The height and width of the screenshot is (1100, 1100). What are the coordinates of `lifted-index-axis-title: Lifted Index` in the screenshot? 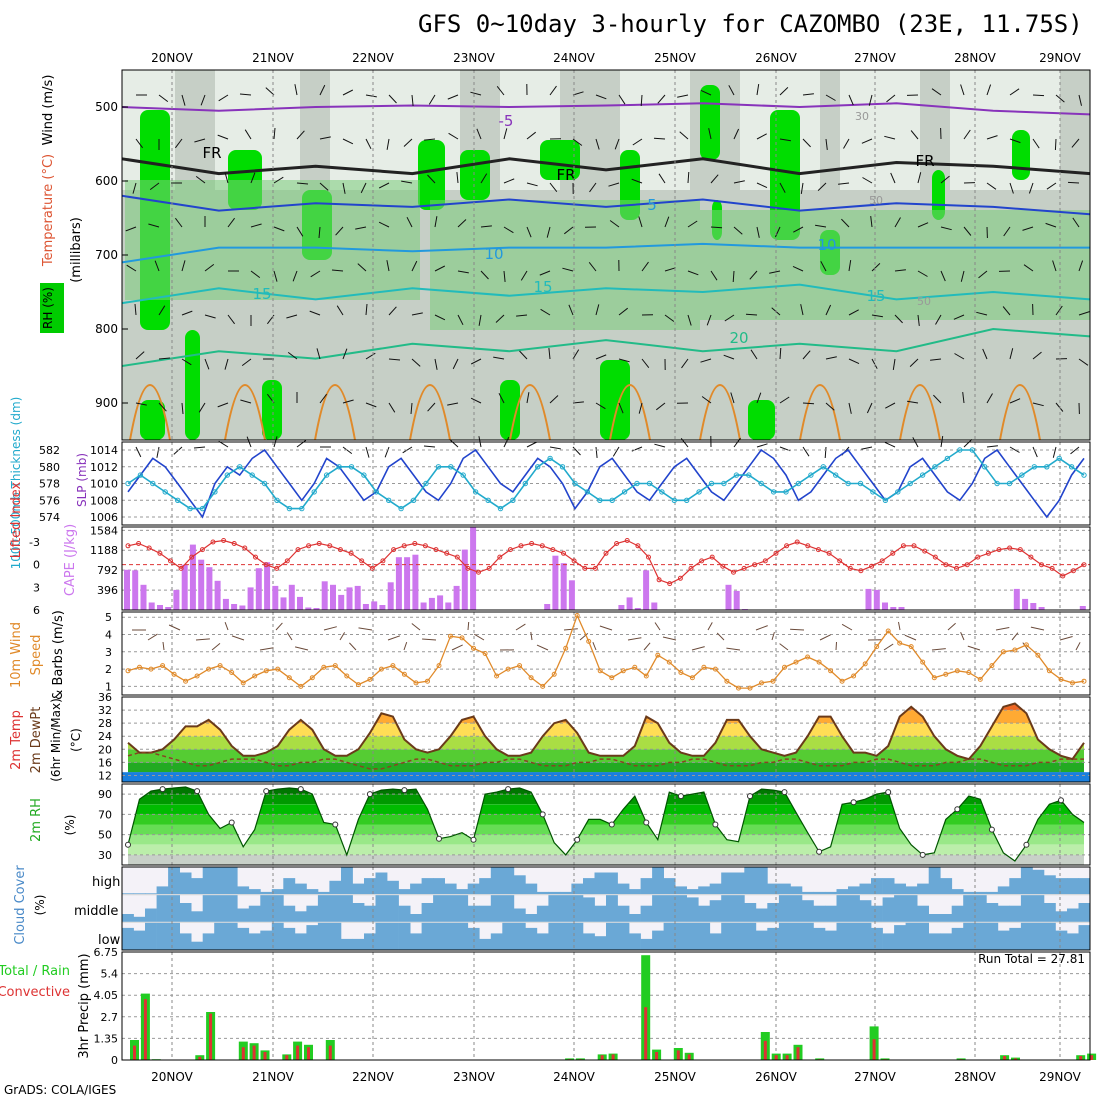 It's located at (16, 519).